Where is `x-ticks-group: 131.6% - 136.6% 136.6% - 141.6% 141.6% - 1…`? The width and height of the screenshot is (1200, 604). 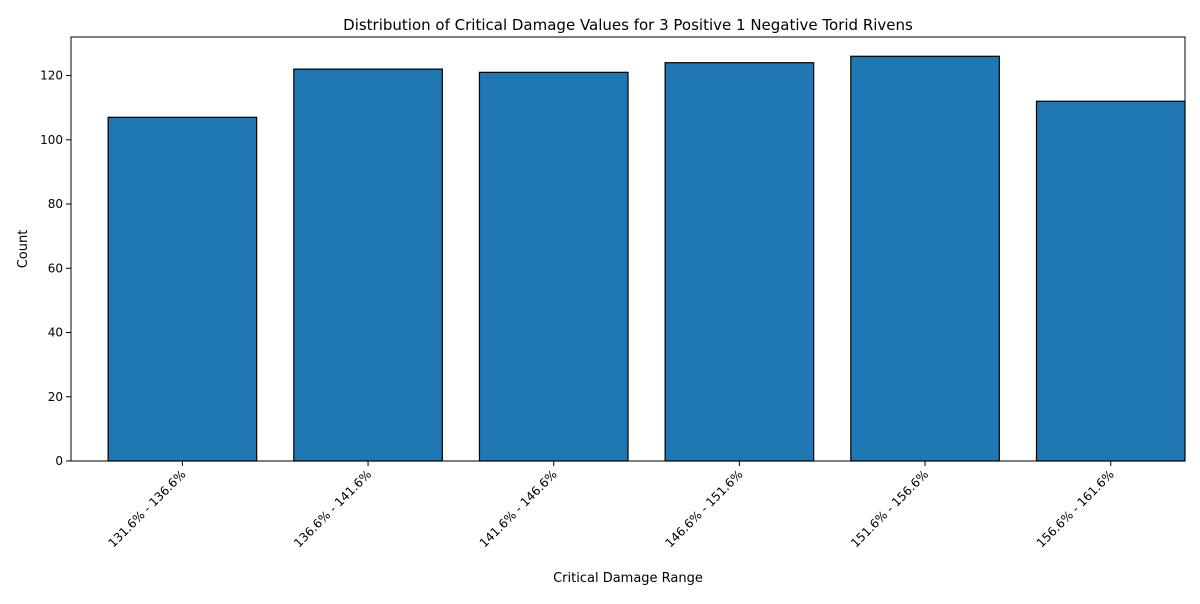
x-ticks-group: 131.6% - 136.6% 136.6% - 141.6% 141.6% - 1… is located at coordinates (611, 505).